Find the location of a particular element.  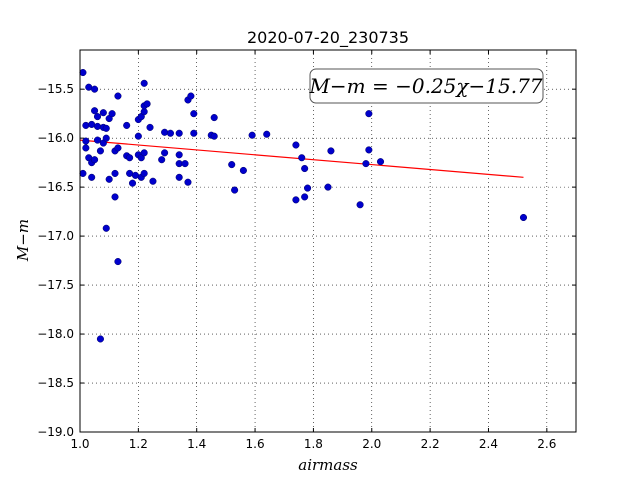

x-tick-label: 1.6 is located at coordinates (255, 444).